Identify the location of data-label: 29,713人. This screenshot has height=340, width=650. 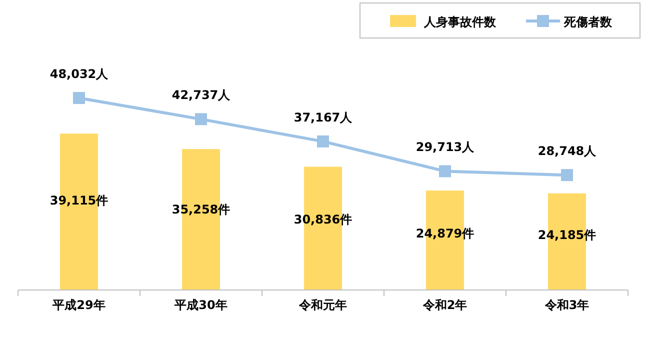
(446, 147).